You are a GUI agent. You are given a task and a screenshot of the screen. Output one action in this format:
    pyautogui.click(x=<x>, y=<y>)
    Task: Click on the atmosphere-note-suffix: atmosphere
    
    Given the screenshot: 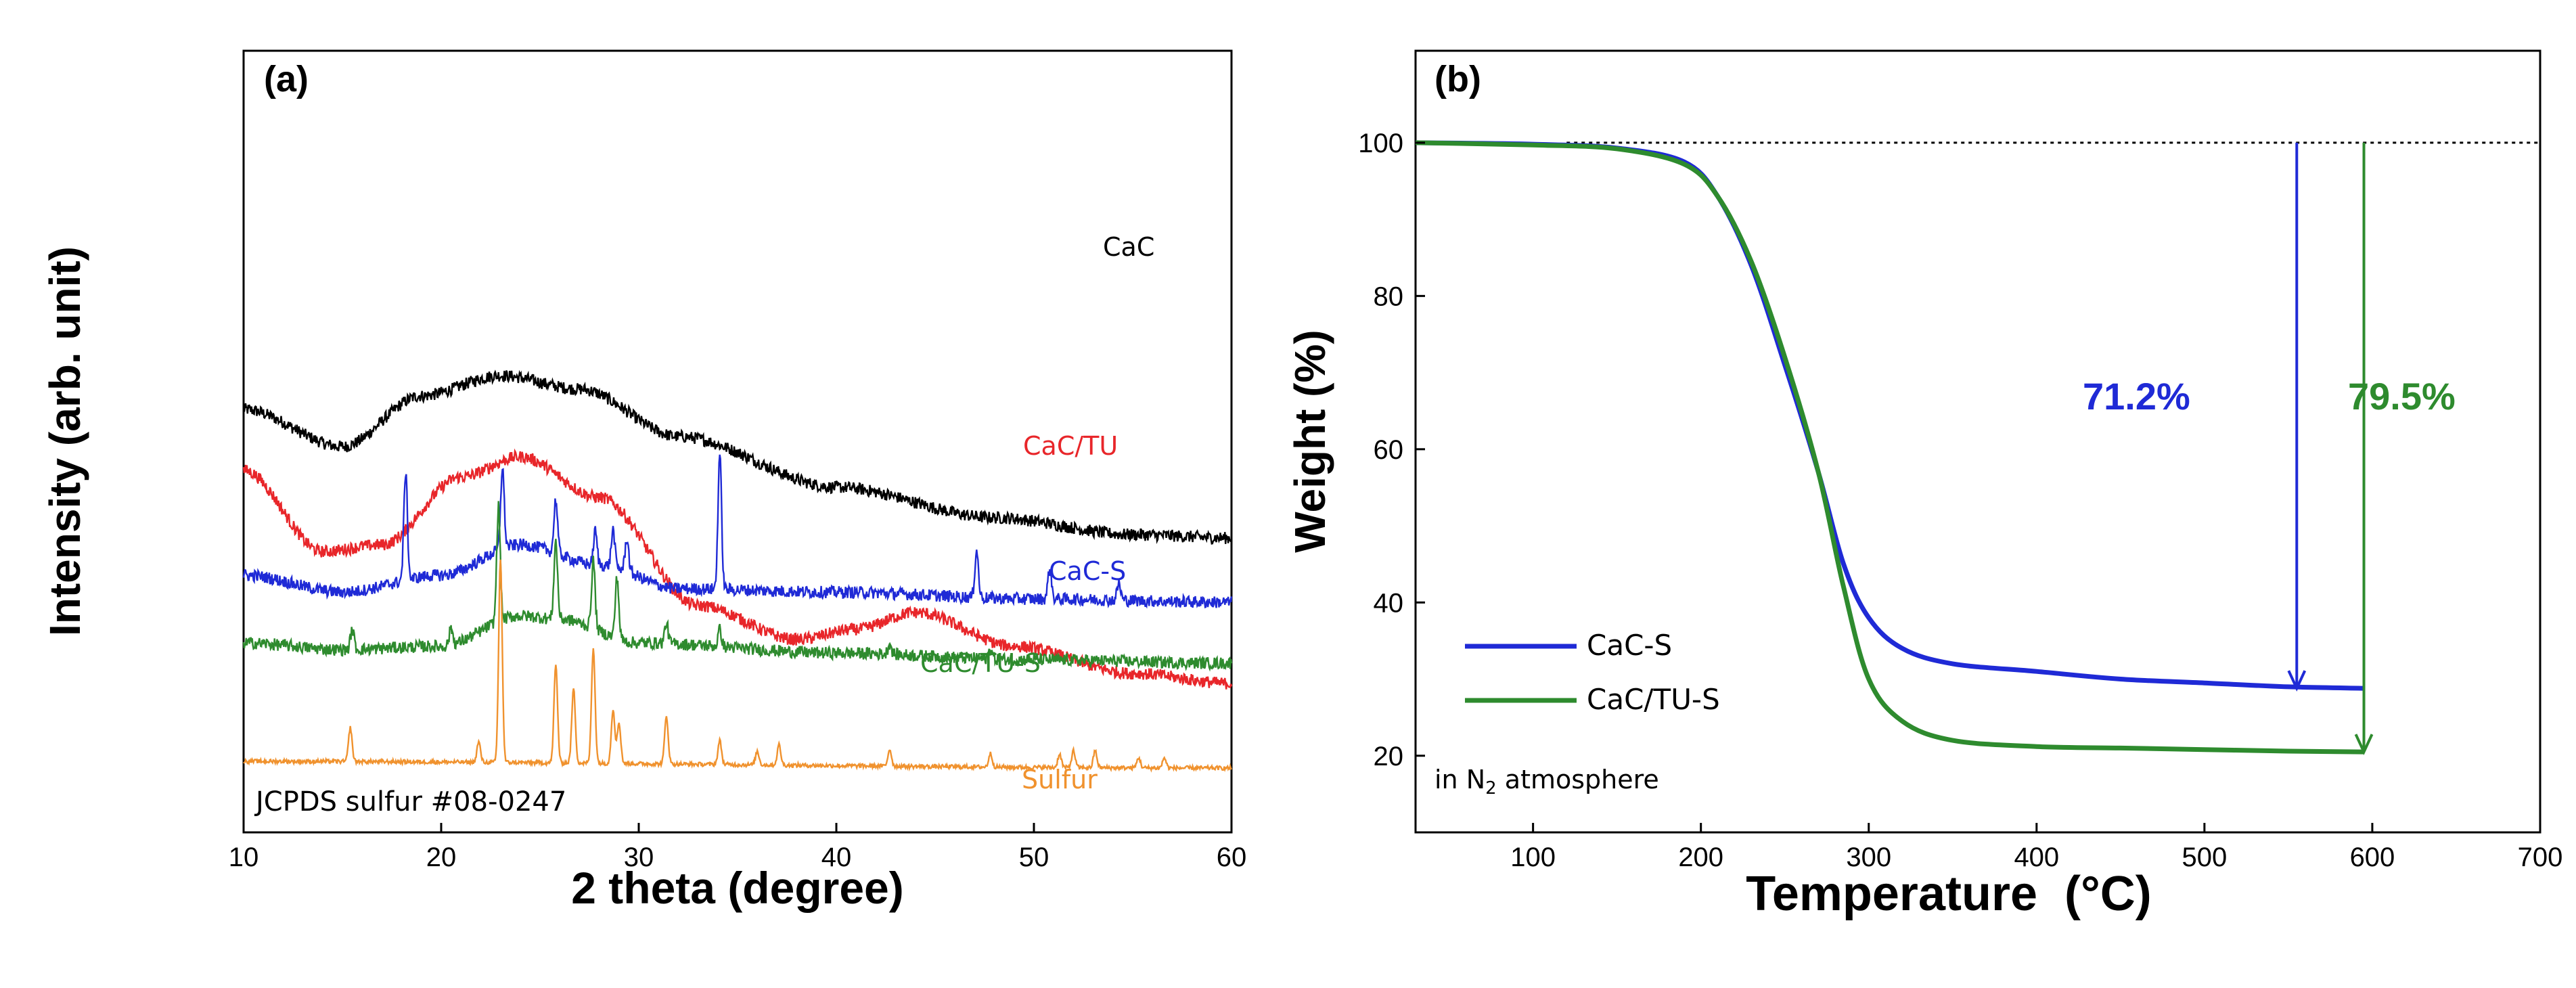 What is the action you would take?
    pyautogui.click(x=1578, y=779)
    